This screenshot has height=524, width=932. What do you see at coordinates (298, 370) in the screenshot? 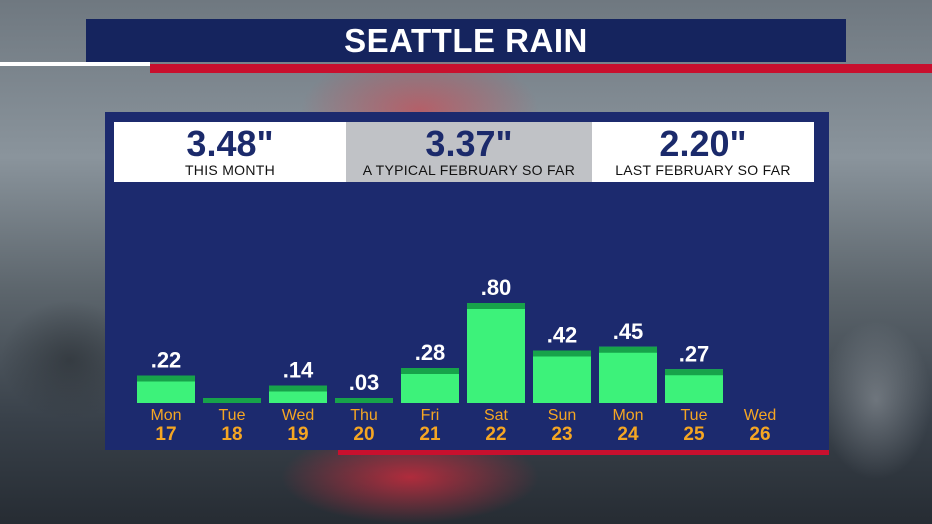
I see `data-label: .14` at bounding box center [298, 370].